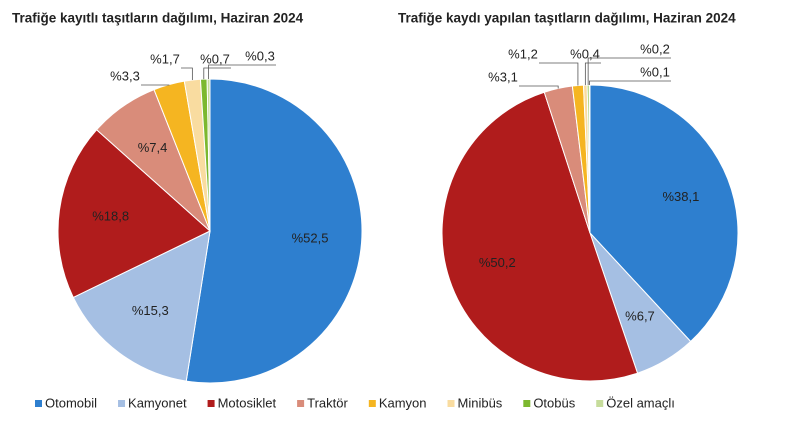  I want to click on data-label: %18,8, so click(110, 216).